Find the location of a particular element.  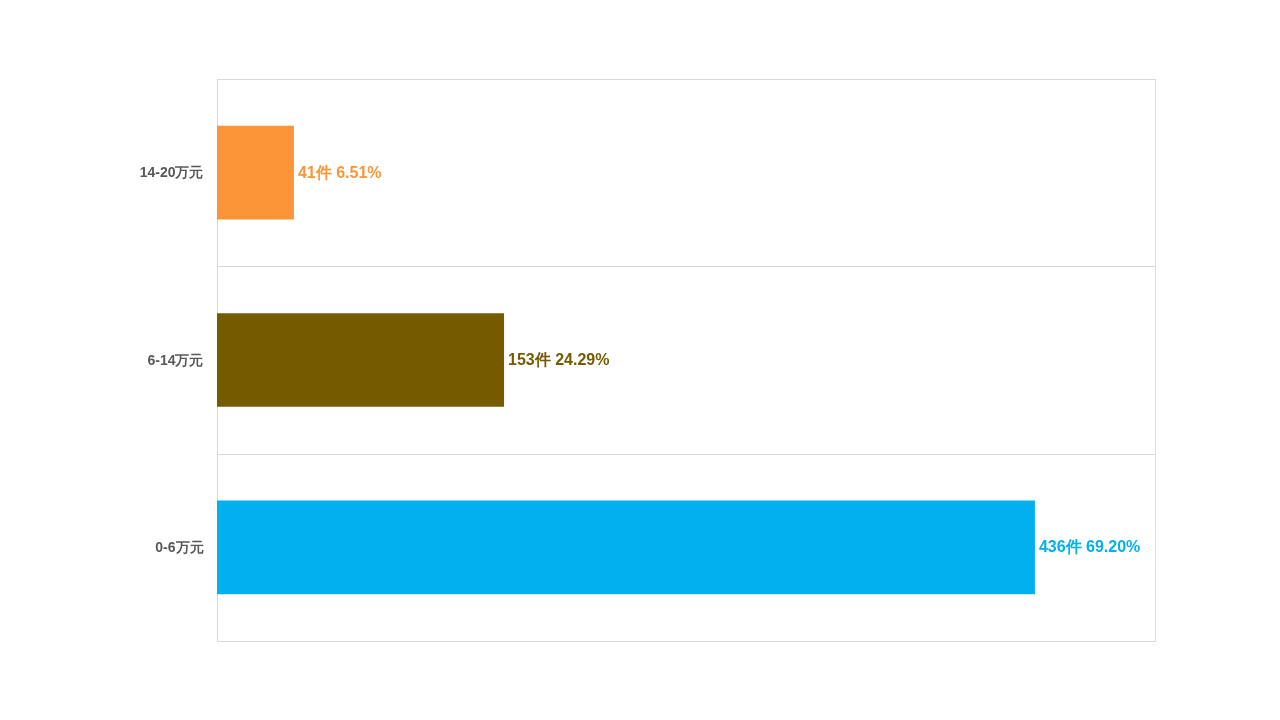

data-label: 41件 6.51% is located at coordinates (339, 172).